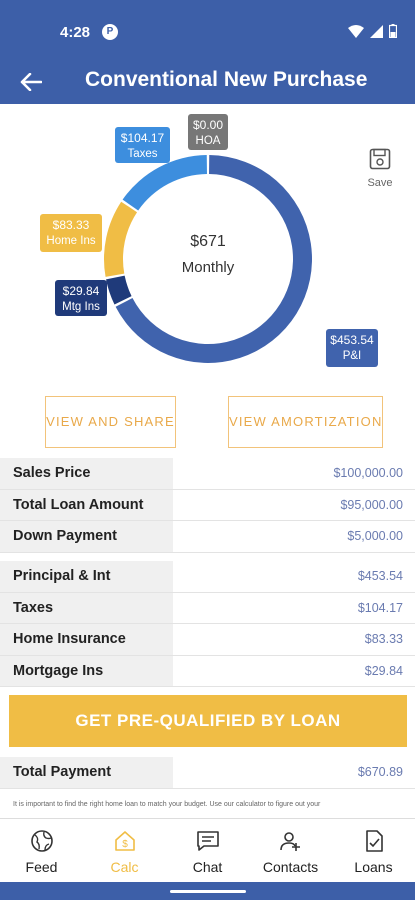  Describe the element at coordinates (121, 239) in the screenshot. I see `donut-slice-home-ins` at that location.